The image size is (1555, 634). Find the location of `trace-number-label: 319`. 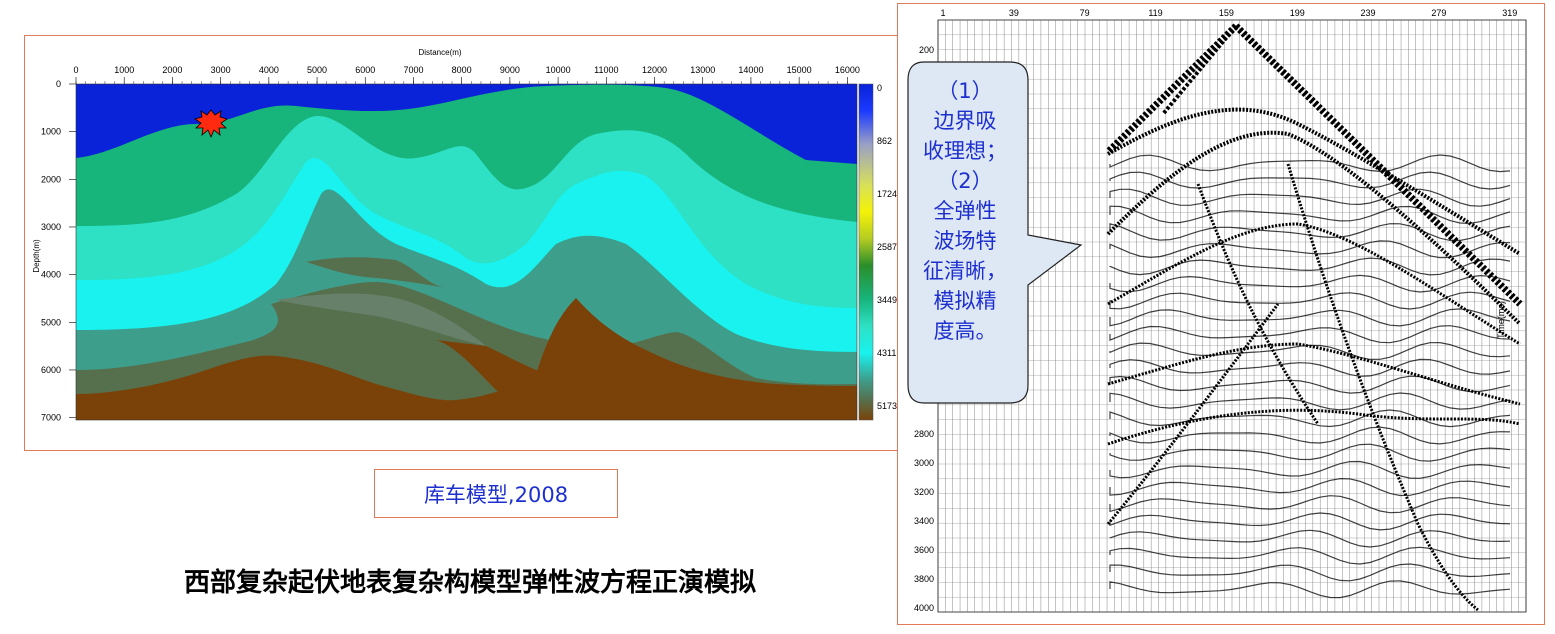

trace-number-label: 319 is located at coordinates (1509, 13).